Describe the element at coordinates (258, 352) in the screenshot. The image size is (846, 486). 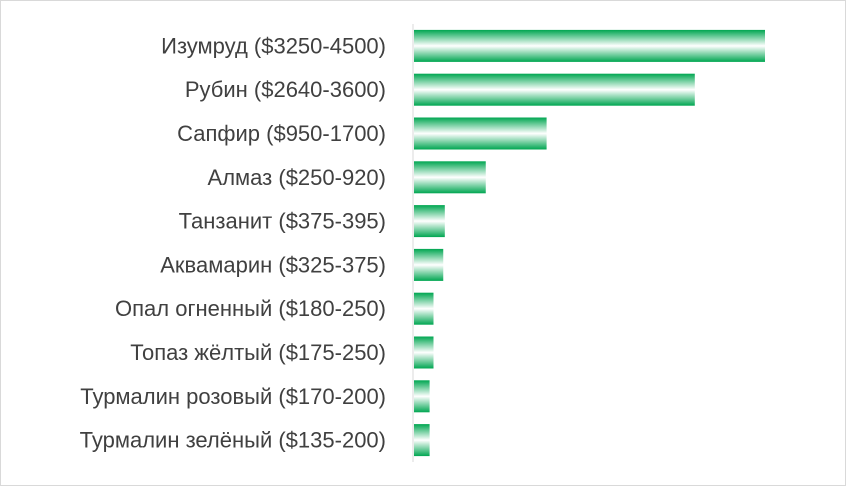
I see `category-label-7: Топаз жёлтый ($175-250)` at that location.